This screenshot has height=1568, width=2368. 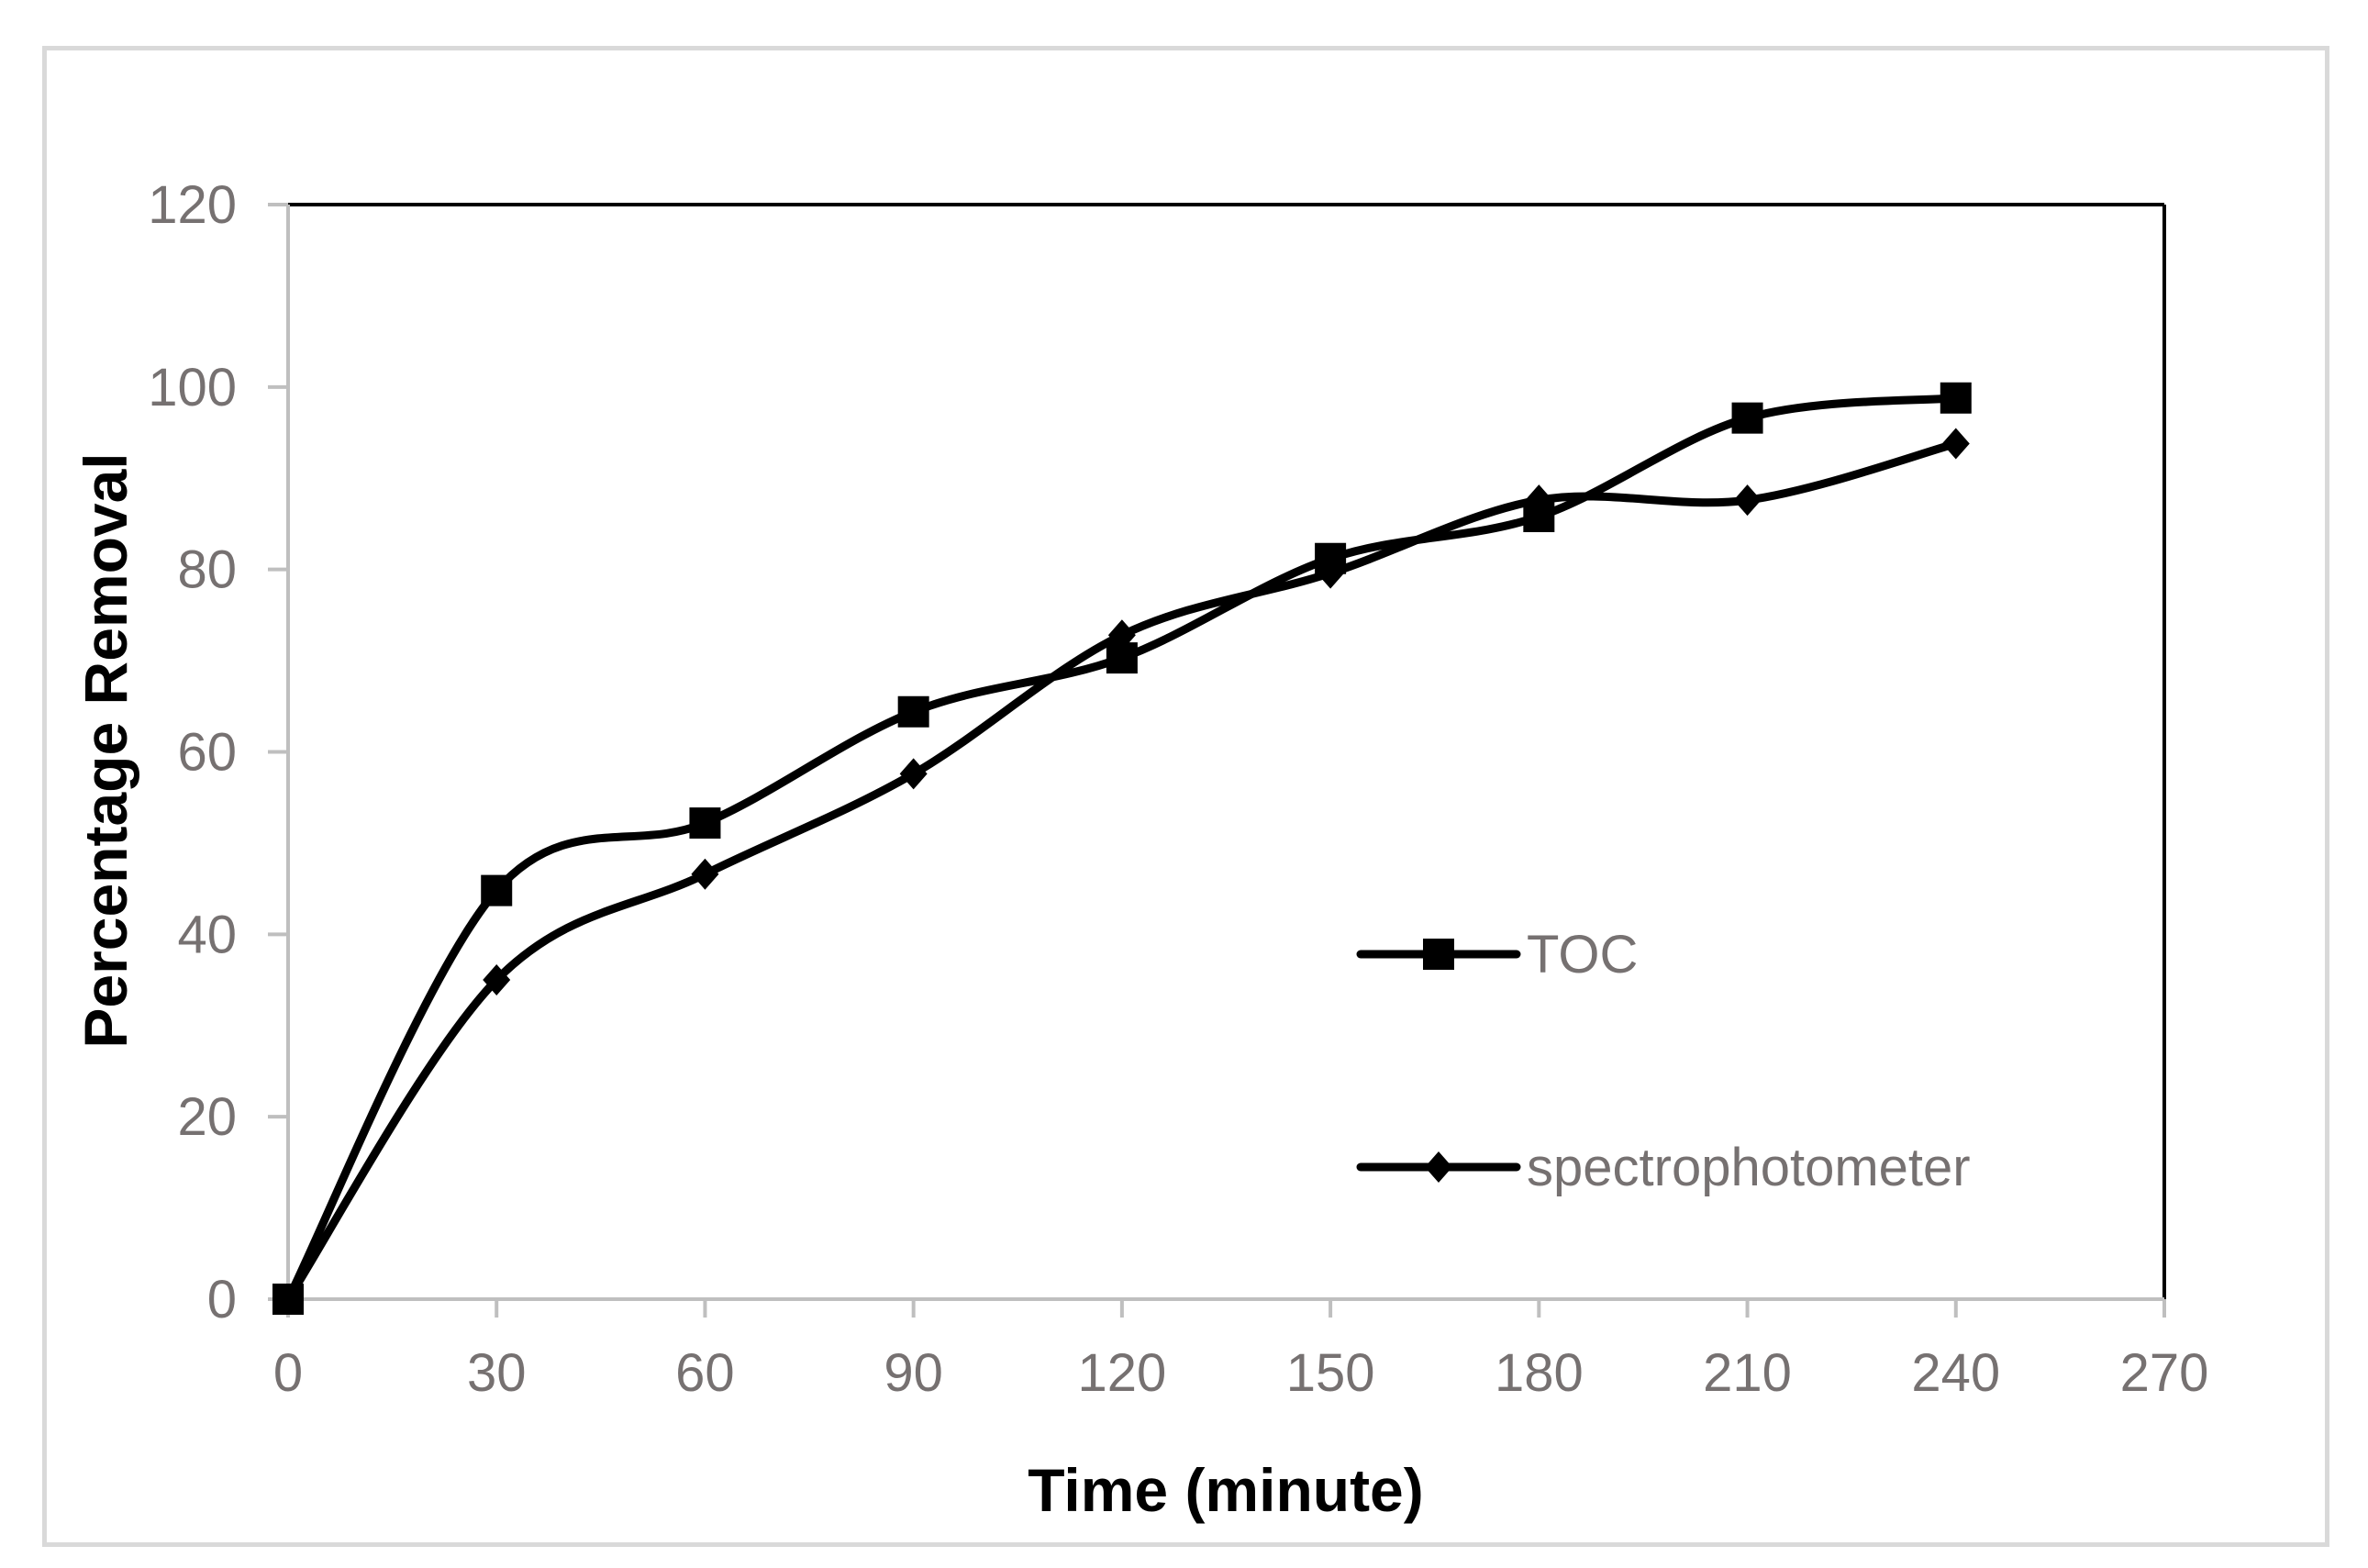 I want to click on legend-marker-toc, so click(x=1438, y=955).